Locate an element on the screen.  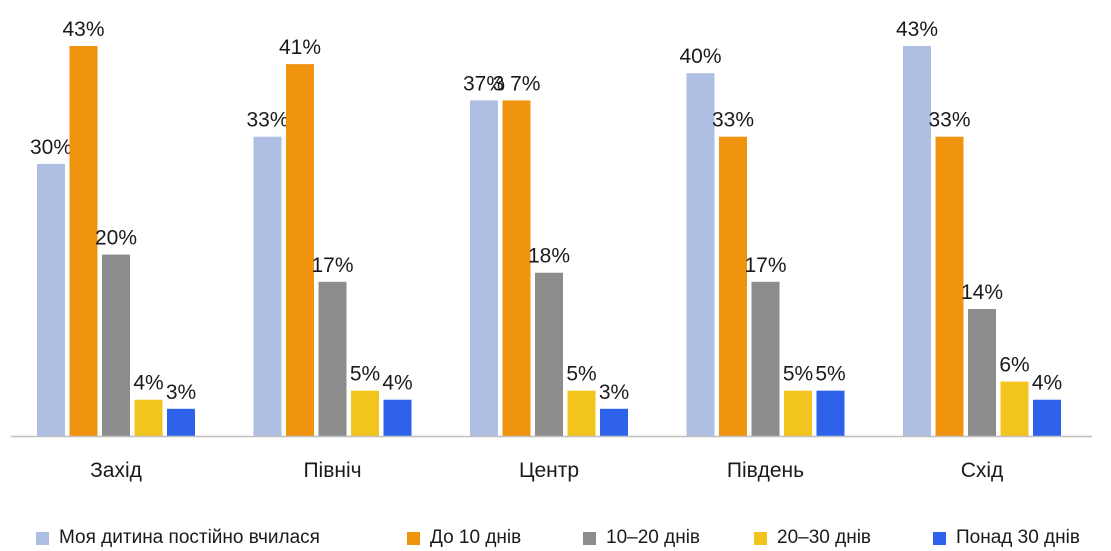
category-label: Південь is located at coordinates (765, 470).